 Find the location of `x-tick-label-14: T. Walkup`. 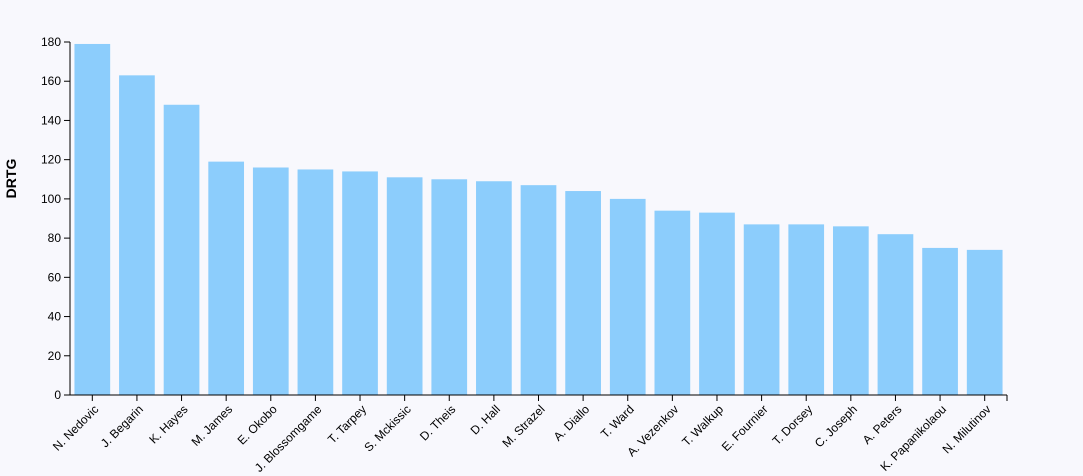

x-tick-label-14: T. Walkup is located at coordinates (702, 425).